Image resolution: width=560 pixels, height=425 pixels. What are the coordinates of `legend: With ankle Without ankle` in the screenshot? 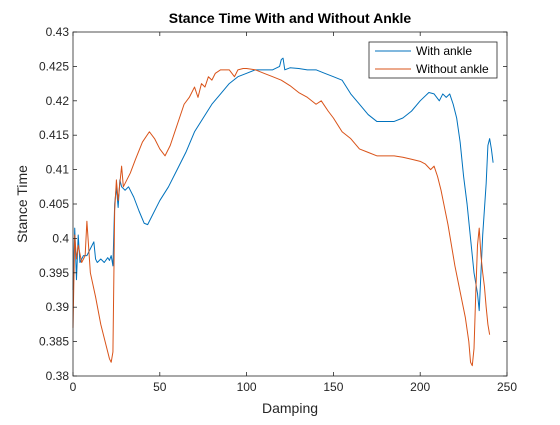 It's located at (433, 60).